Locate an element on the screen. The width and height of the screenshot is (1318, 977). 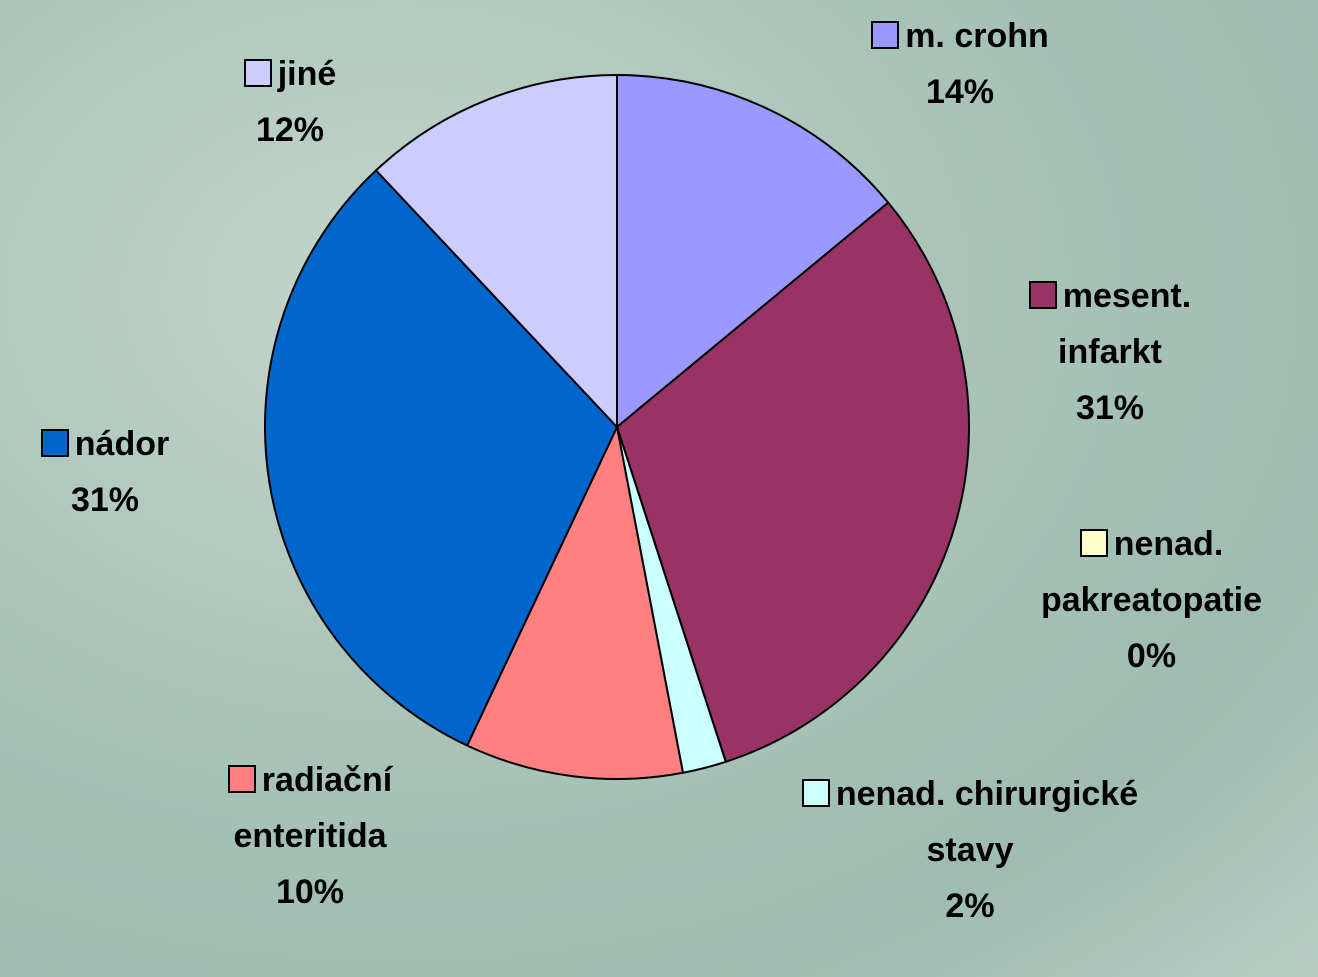
category-name: mesent. infarkt is located at coordinates (1125, 324).